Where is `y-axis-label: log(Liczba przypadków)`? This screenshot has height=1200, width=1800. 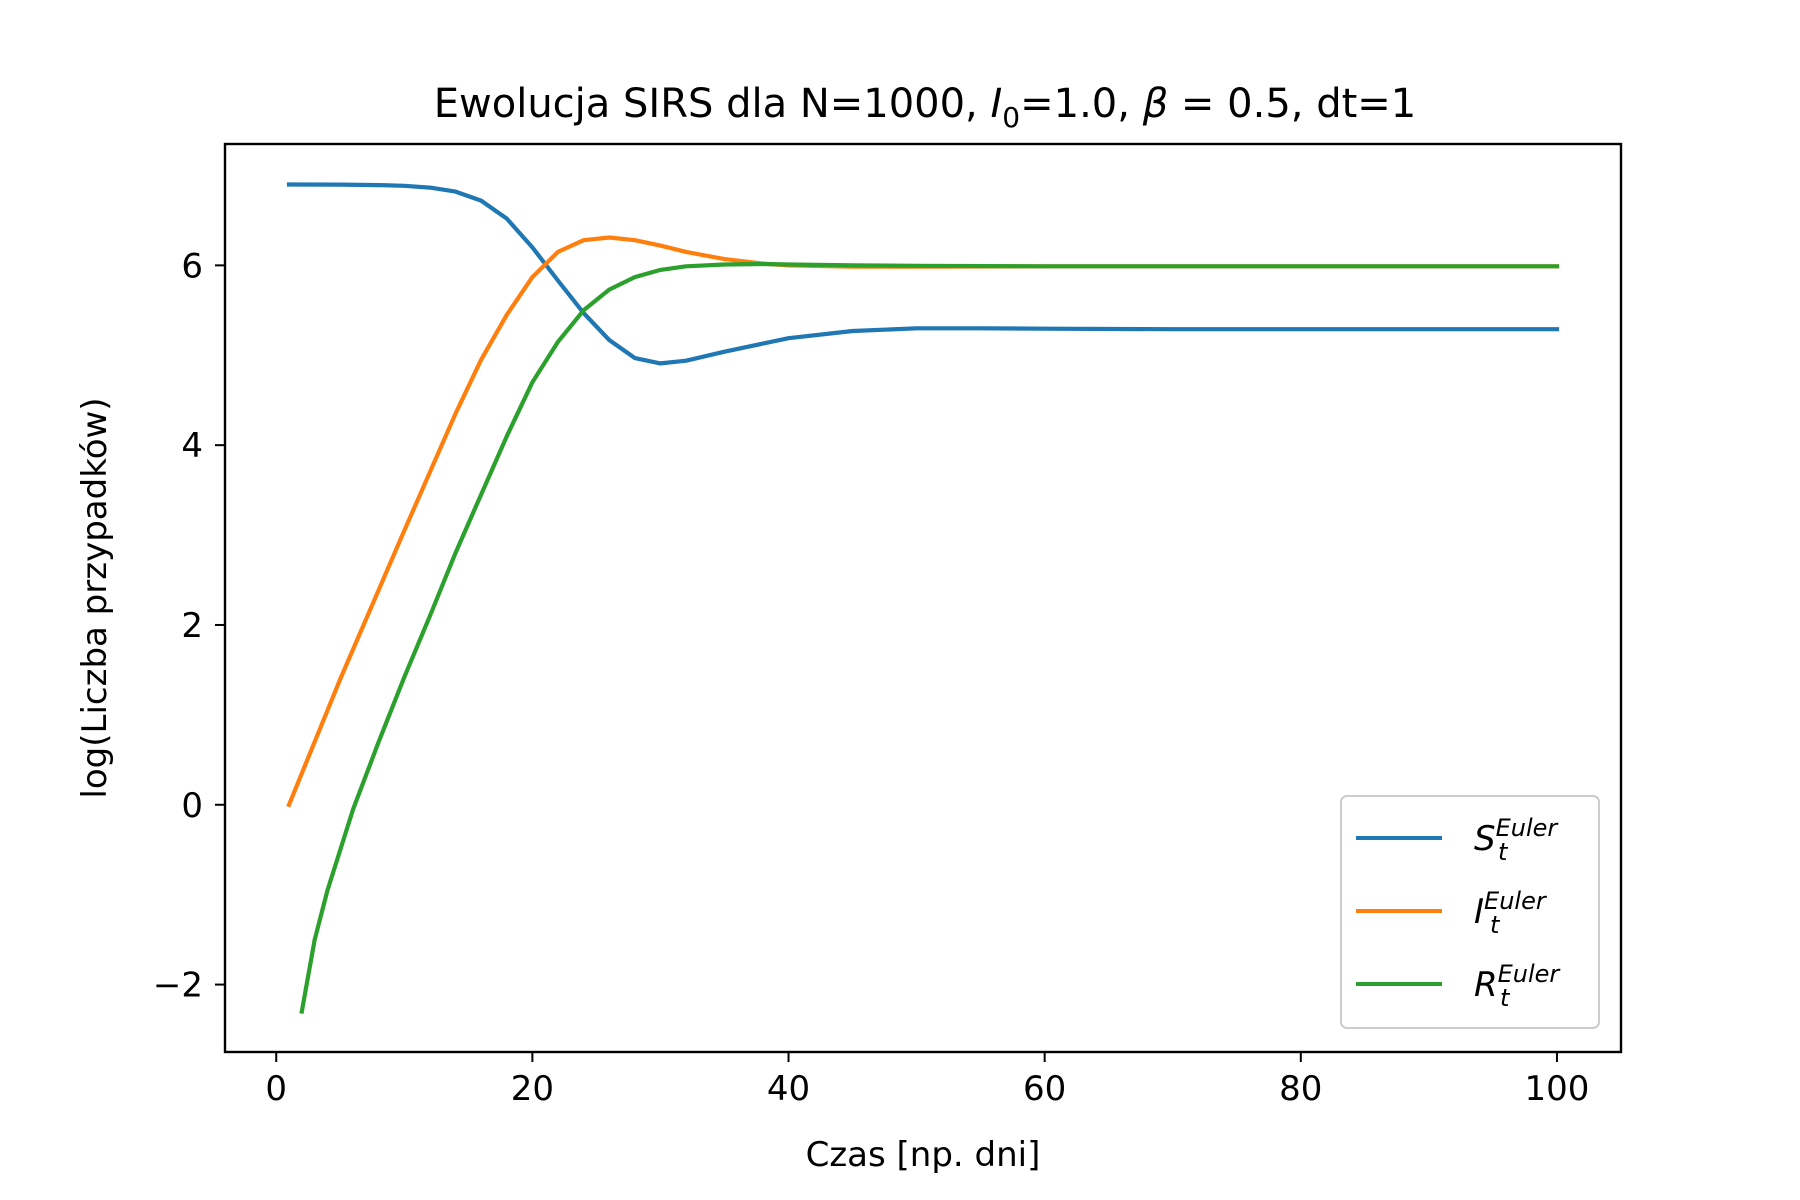
y-axis-label: log(Liczba przypadków) is located at coordinates (95, 597).